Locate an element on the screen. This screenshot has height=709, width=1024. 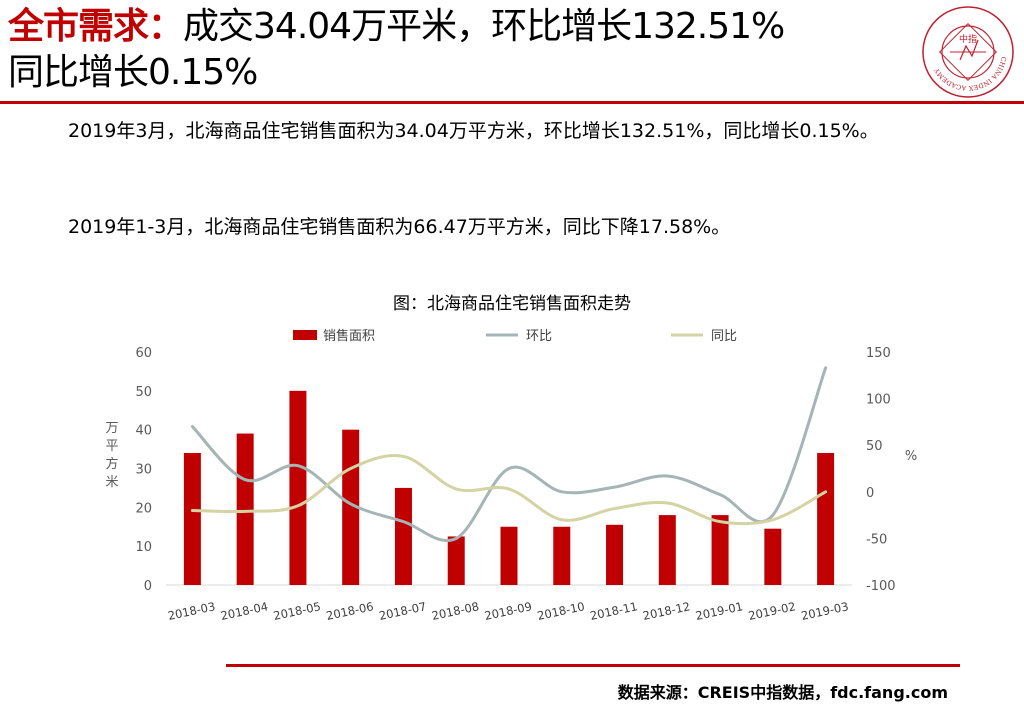
title-line1: 成交34.04万平米，环比增长132.51% is located at coordinates (484, 26).